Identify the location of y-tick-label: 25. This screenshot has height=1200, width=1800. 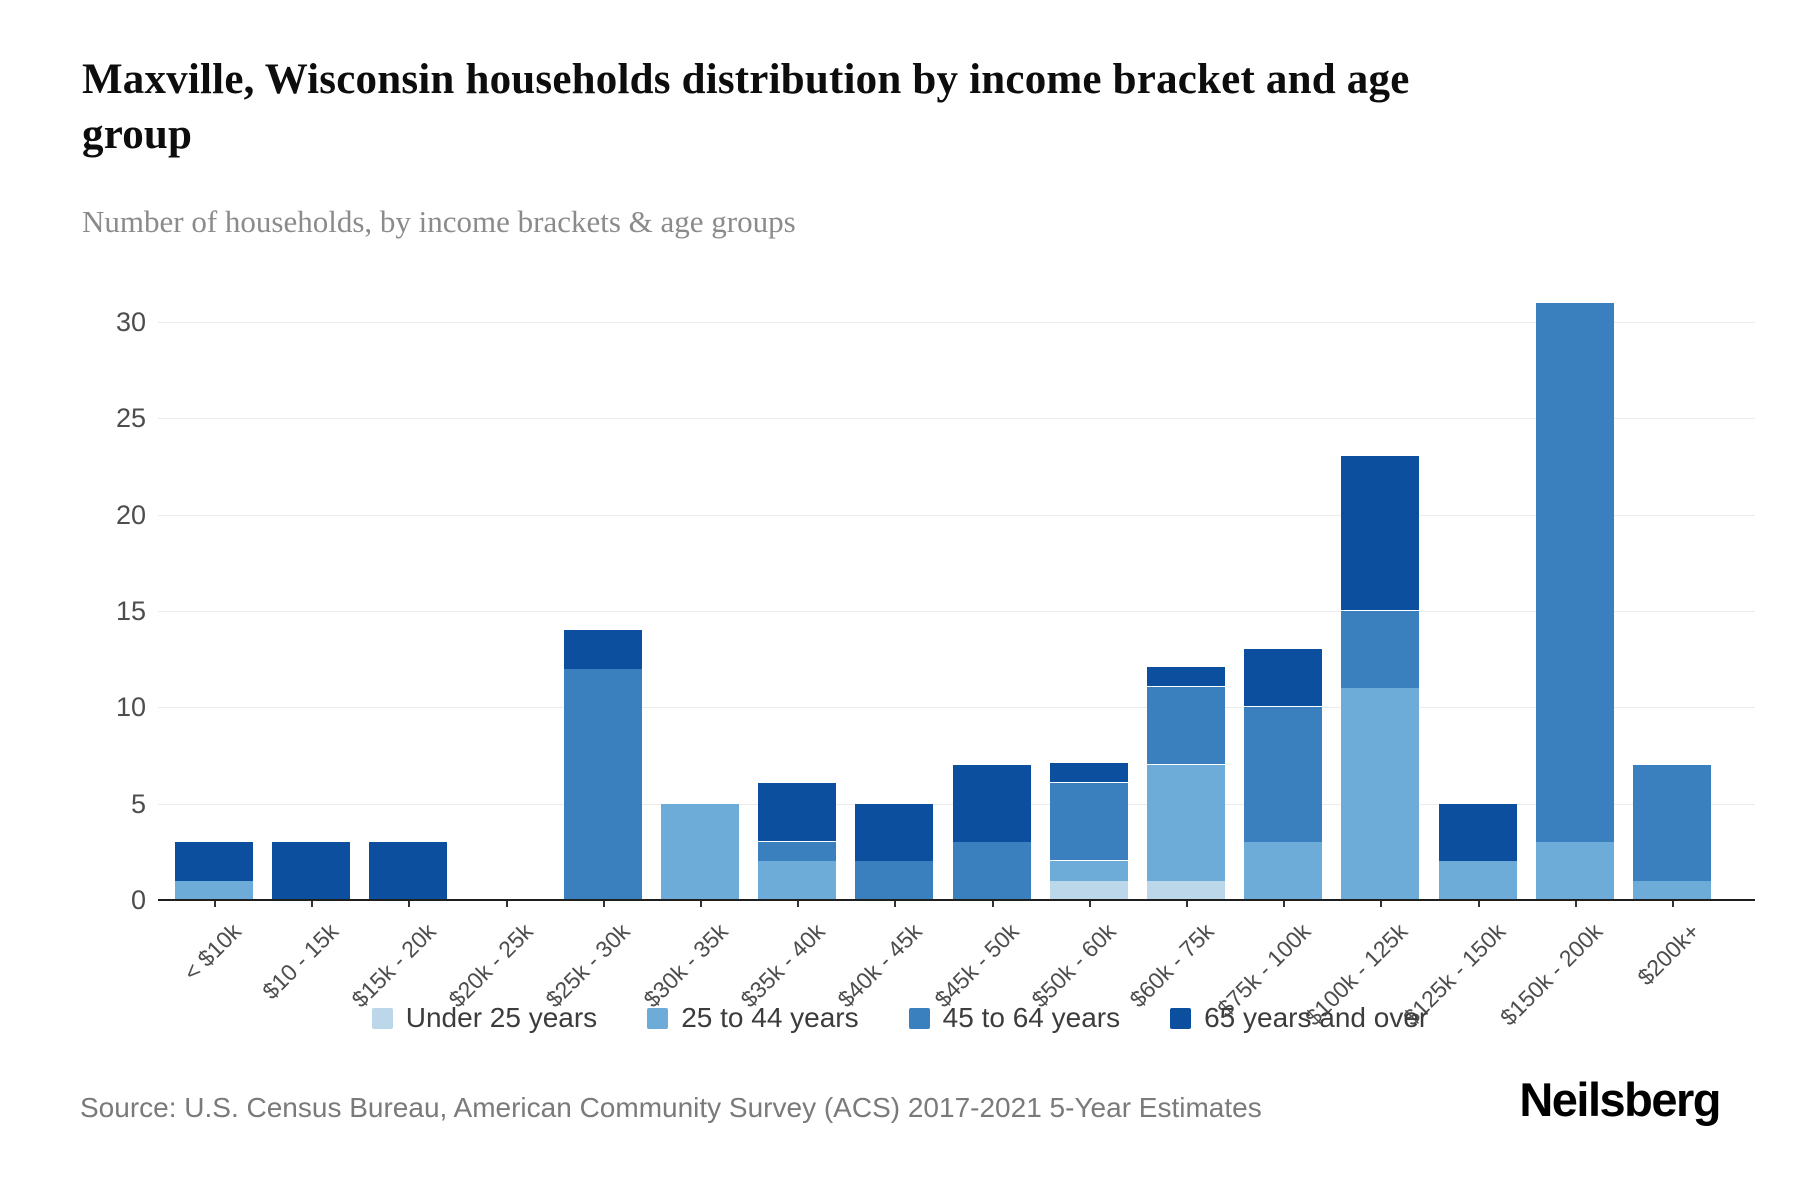
(130, 418).